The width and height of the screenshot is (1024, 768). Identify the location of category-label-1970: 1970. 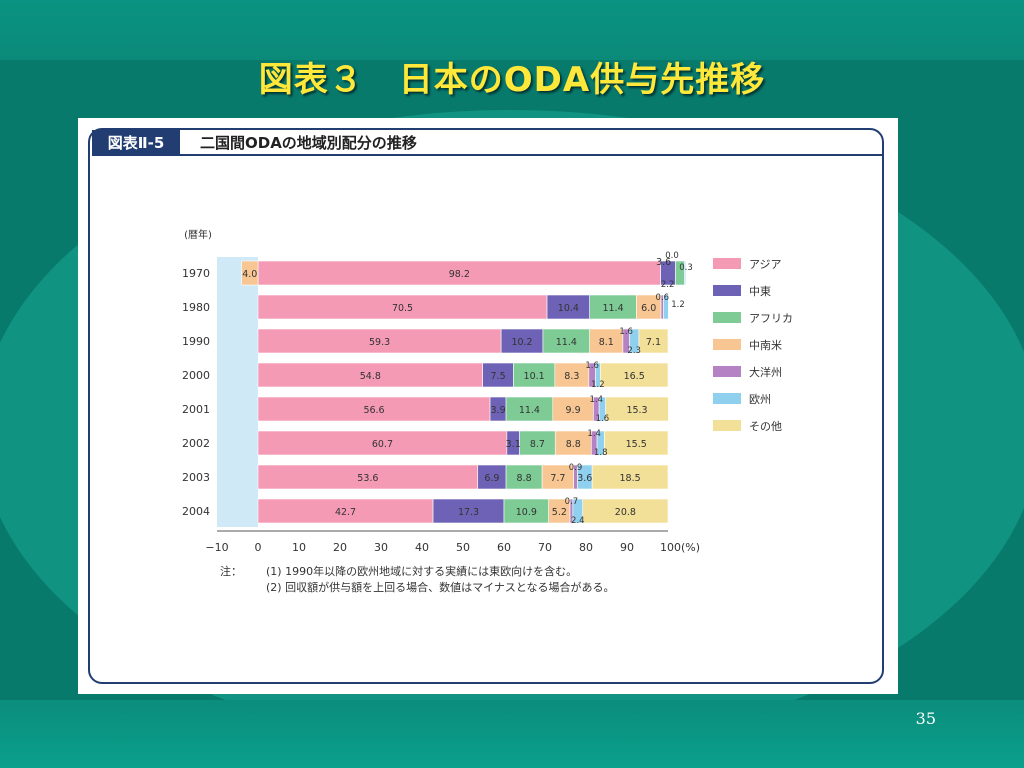
(196, 273).